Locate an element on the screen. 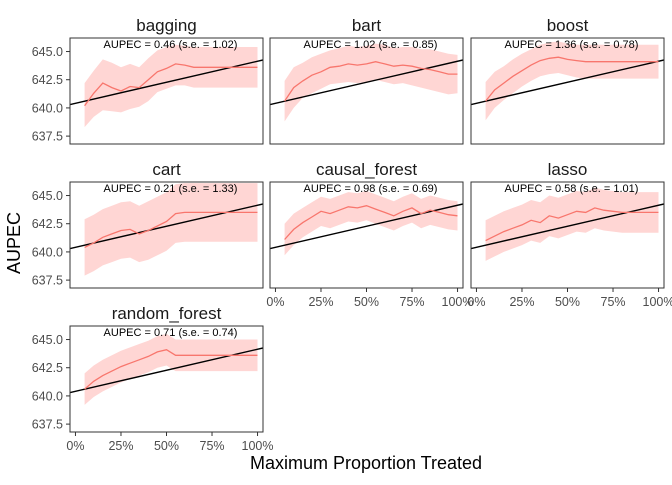  x-axis-title: Maximum Proportion Treated is located at coordinates (366, 463).